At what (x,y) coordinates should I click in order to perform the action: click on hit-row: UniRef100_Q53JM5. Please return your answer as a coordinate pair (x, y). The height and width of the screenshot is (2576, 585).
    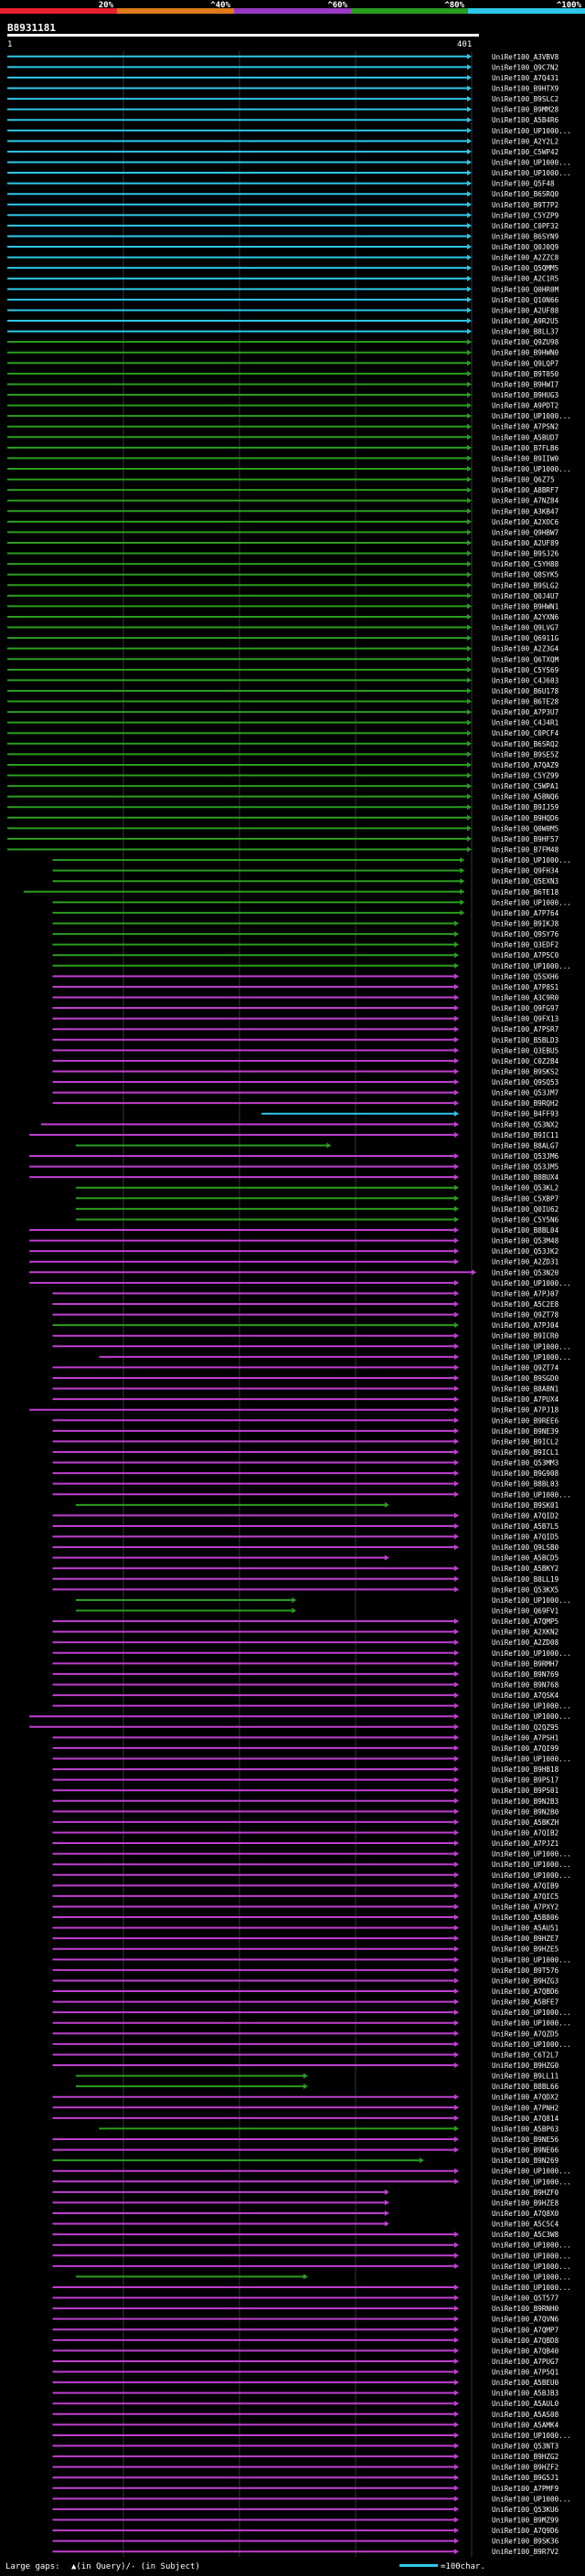
    Looking at the image, I should click on (294, 1167).